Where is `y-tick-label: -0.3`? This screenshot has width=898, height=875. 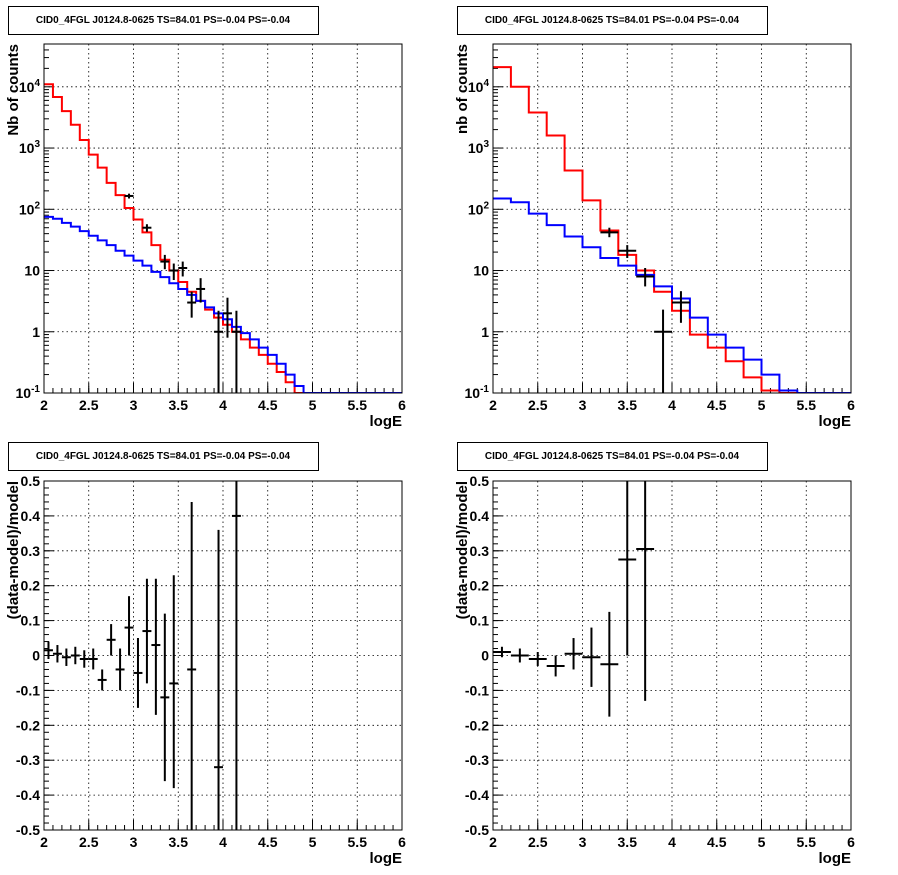
y-tick-label: -0.3 is located at coordinates (477, 760).